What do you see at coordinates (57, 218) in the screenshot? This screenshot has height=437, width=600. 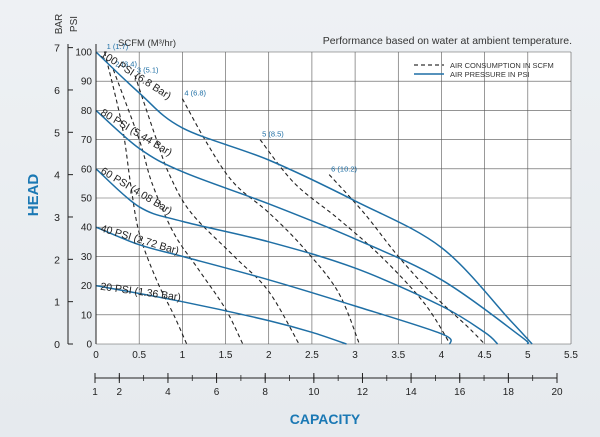 I see `bar-tick-label: 3` at bounding box center [57, 218].